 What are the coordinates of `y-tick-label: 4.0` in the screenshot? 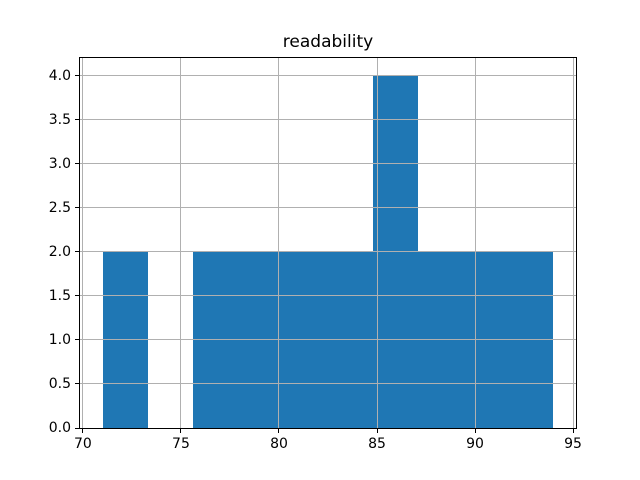 It's located at (59, 75).